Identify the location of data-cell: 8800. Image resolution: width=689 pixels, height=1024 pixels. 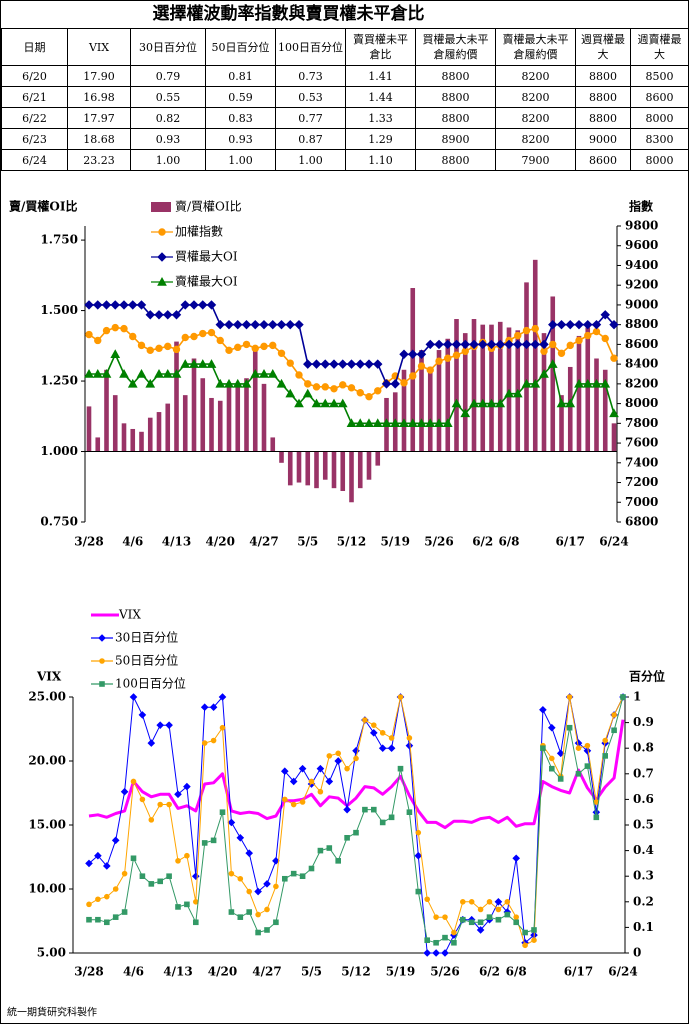
(455, 160).